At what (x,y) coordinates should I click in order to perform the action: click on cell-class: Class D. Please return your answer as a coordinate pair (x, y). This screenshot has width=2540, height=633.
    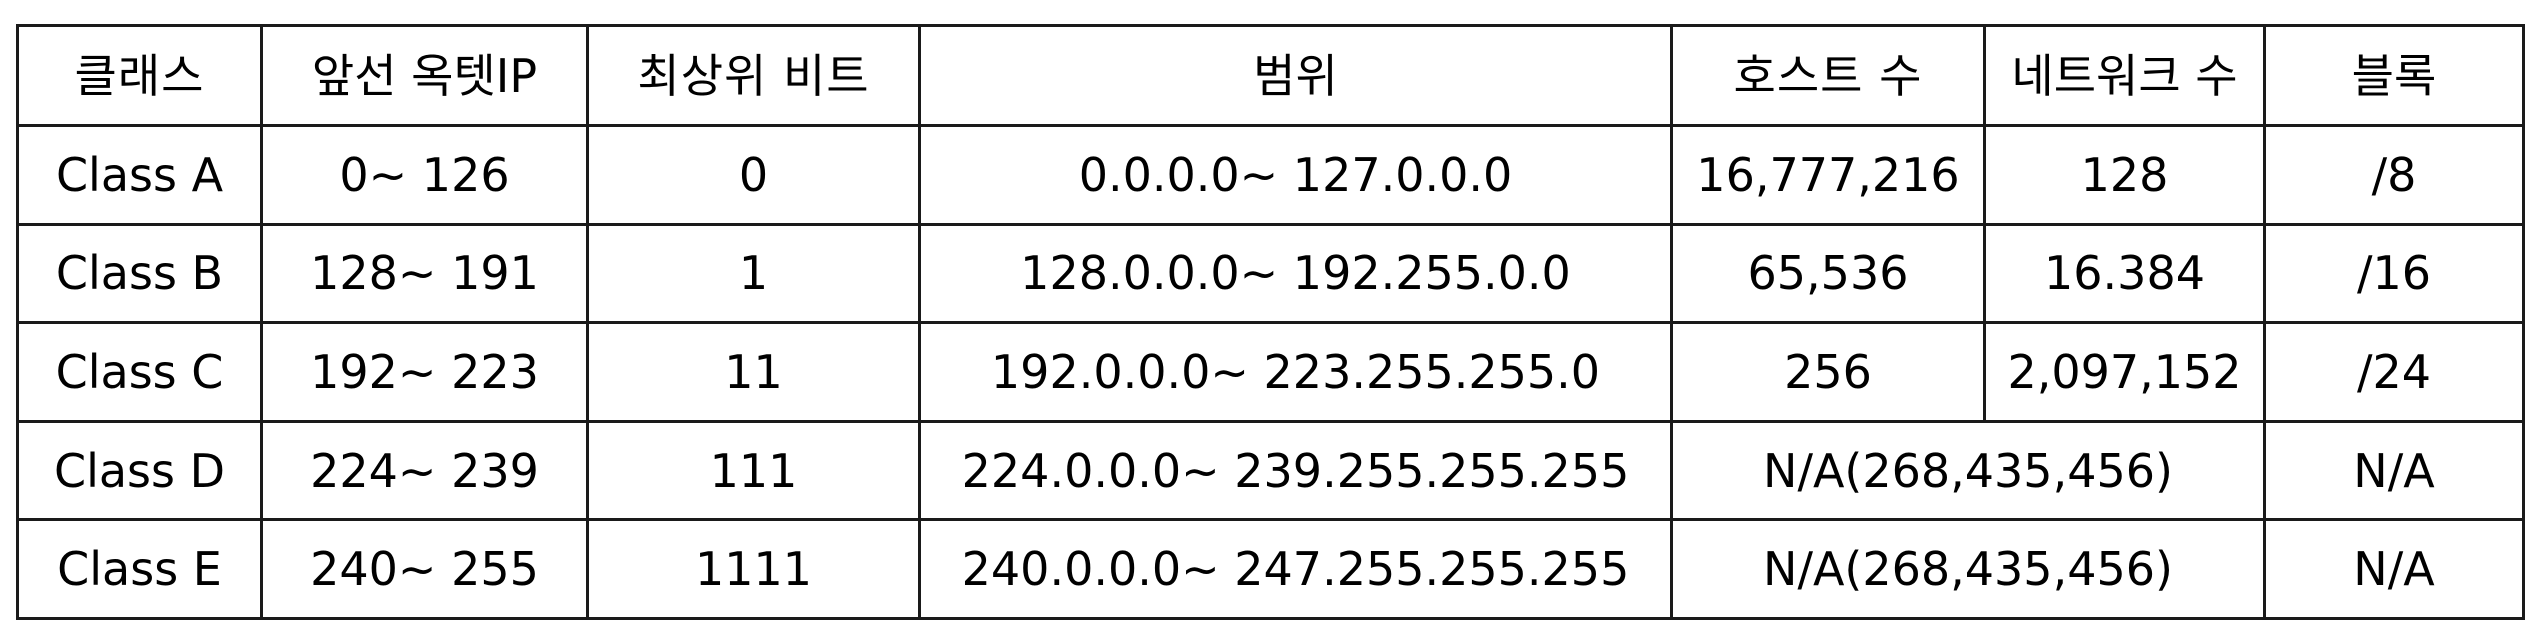
    Looking at the image, I should click on (139, 470).